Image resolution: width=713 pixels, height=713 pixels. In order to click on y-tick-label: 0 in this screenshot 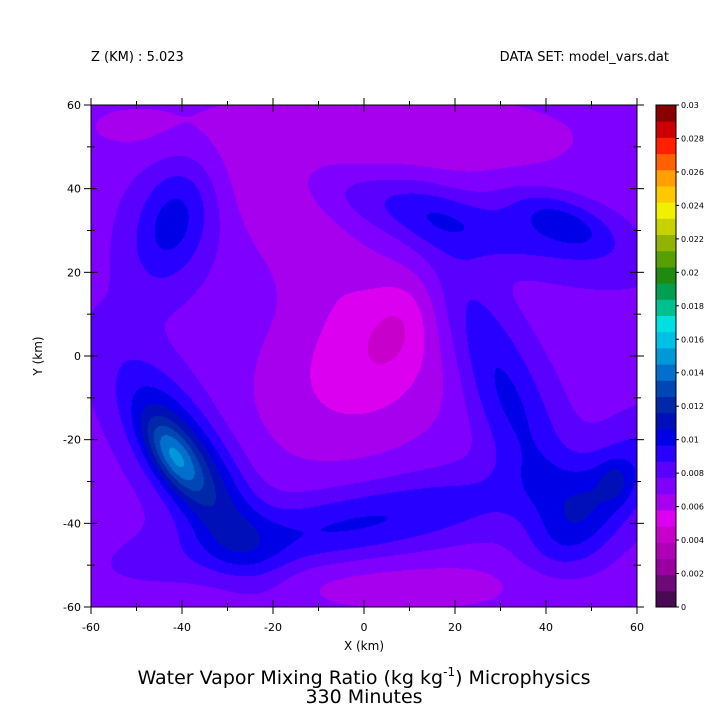, I will do `click(77, 356)`.